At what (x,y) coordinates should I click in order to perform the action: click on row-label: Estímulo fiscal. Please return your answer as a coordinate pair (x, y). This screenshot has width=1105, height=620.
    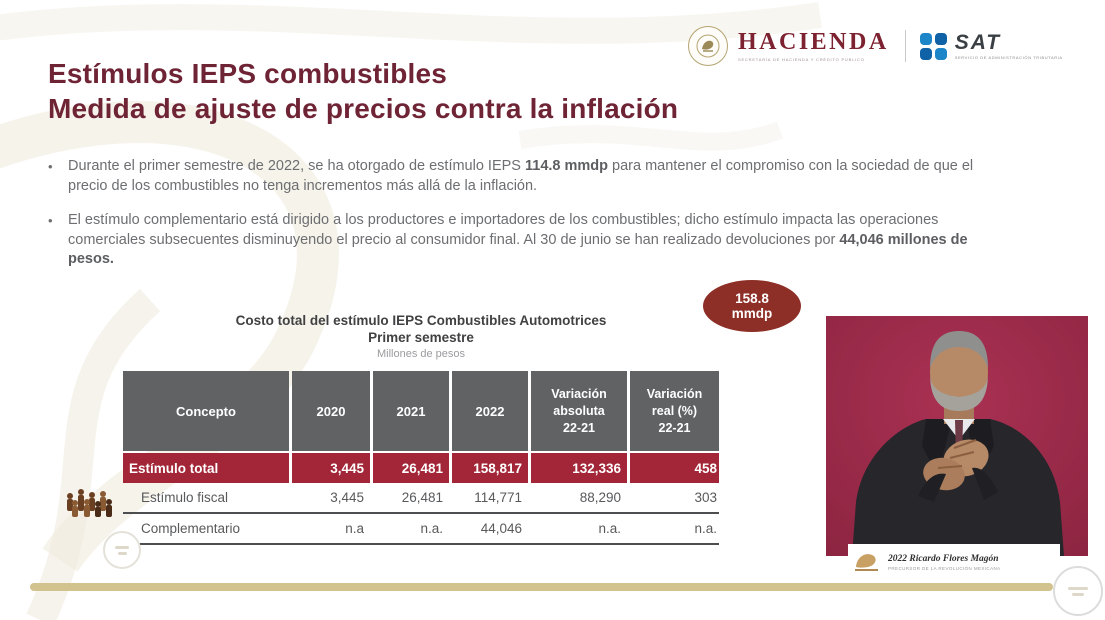
    Looking at the image, I should click on (185, 497).